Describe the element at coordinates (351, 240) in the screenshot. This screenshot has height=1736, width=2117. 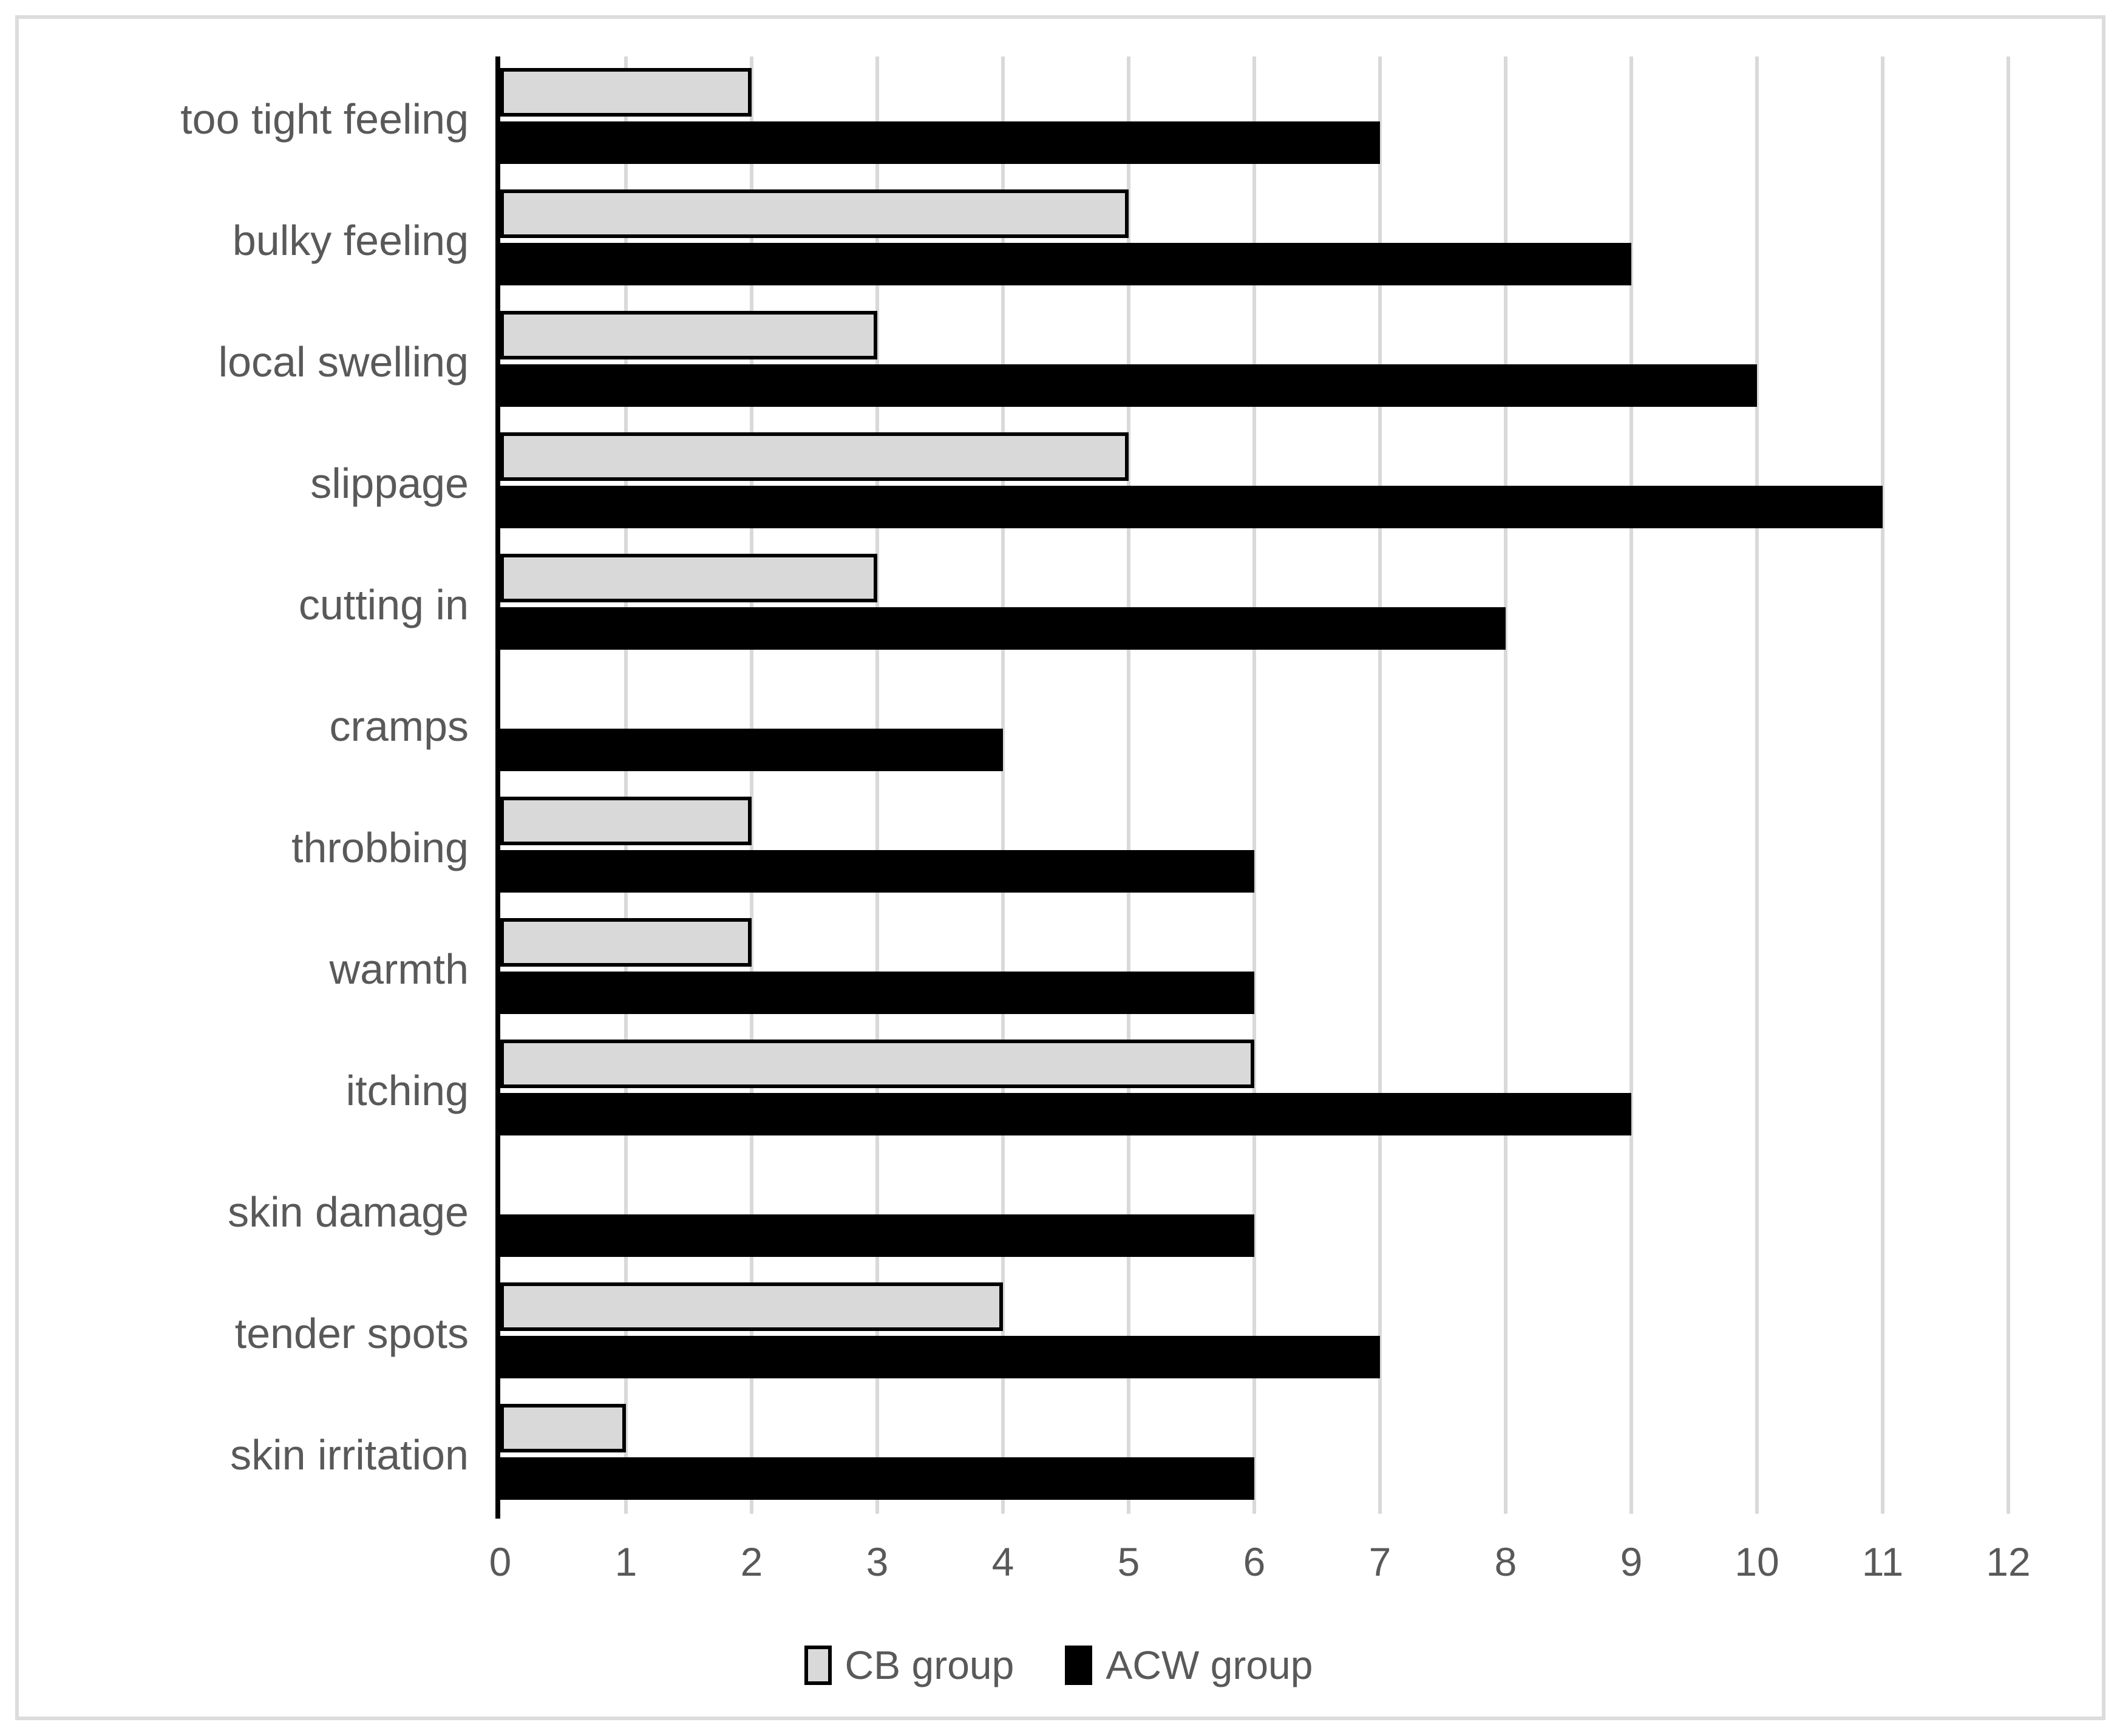
I see `category-label: bulky feeling` at that location.